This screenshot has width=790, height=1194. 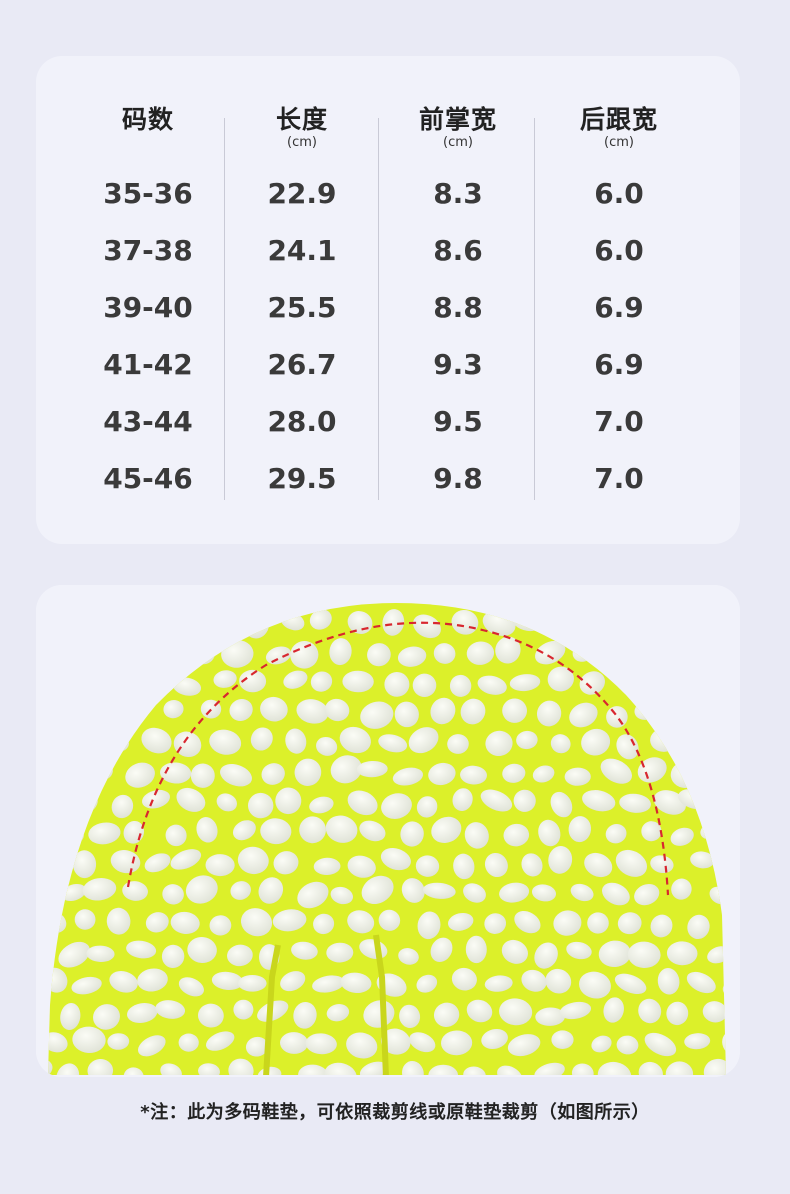 I want to click on column-header: 码数, so click(x=147, y=119).